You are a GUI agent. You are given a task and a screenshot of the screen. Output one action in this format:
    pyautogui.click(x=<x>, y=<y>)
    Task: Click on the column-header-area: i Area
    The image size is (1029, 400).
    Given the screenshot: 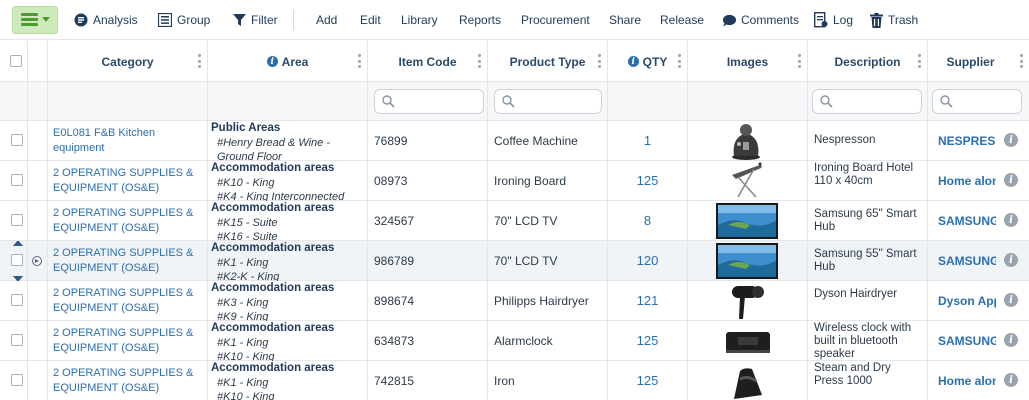 What is the action you would take?
    pyautogui.click(x=288, y=61)
    